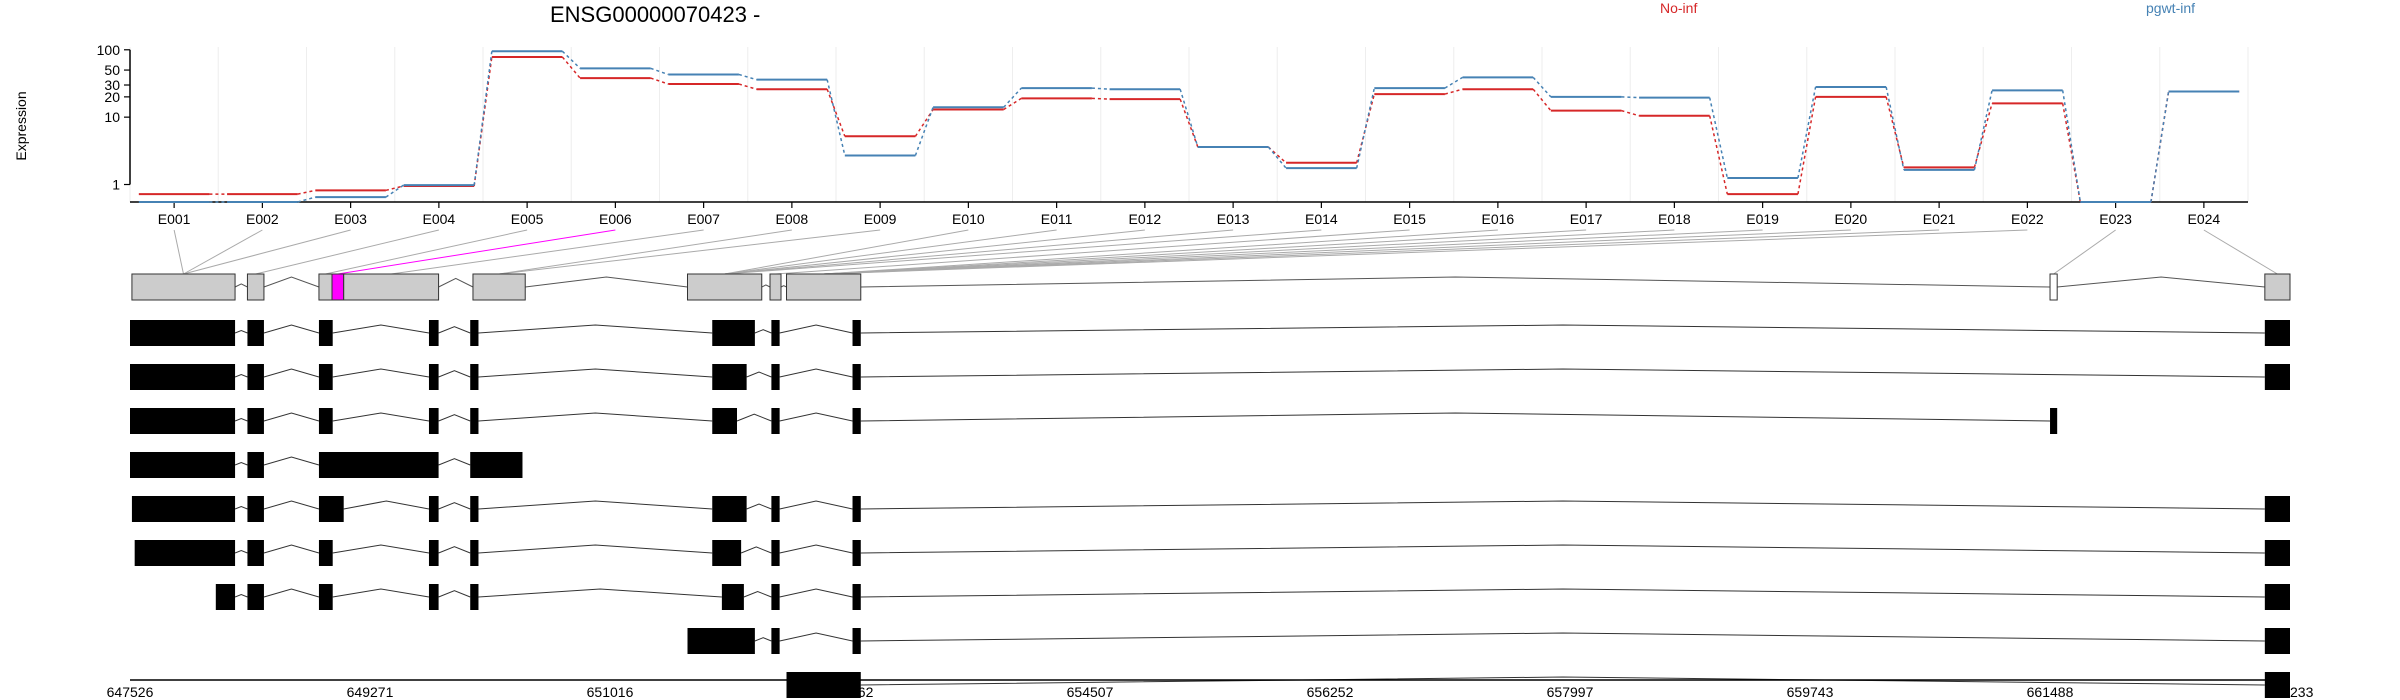 Image resolution: width=2400 pixels, height=700 pixels. I want to click on exon-connector-e012, so click(934, 252).